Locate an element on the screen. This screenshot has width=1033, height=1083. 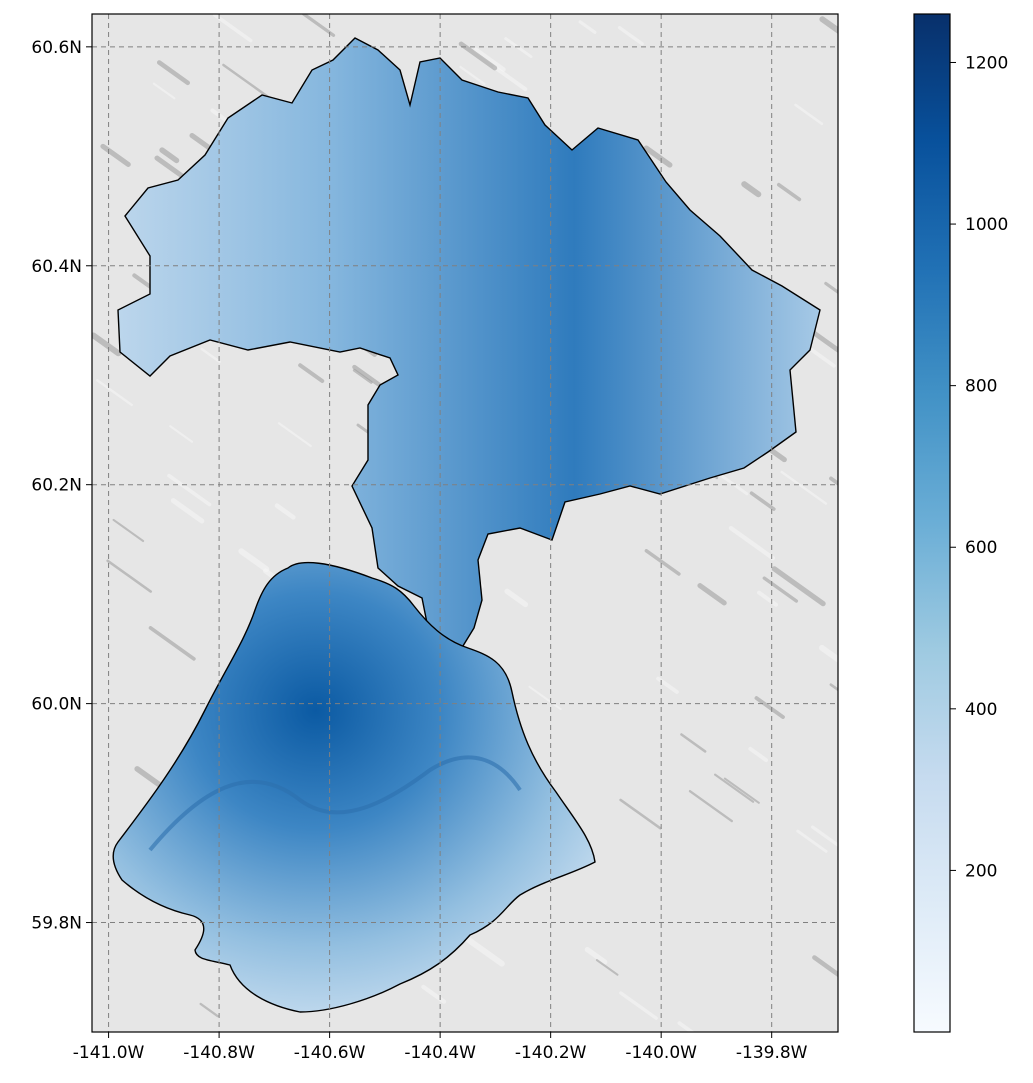
colorbar-tick-label: 1200 is located at coordinates (986, 63).